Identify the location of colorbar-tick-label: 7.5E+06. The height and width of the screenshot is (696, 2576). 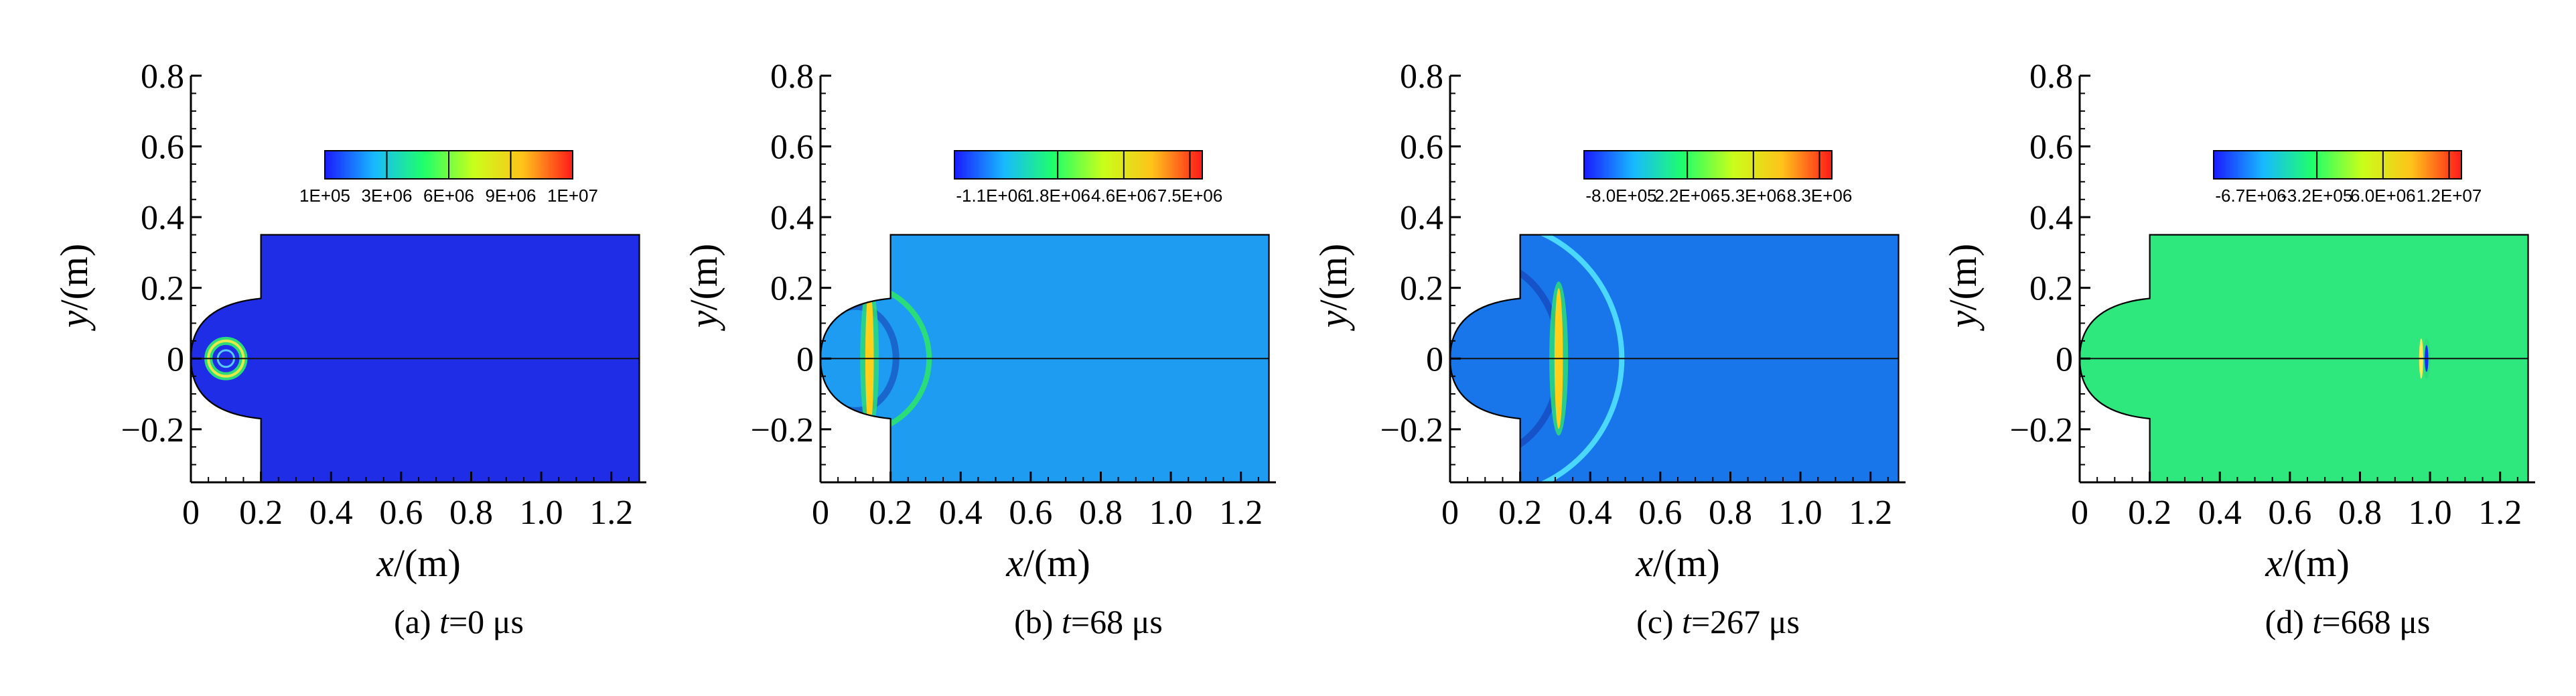
(1190, 196).